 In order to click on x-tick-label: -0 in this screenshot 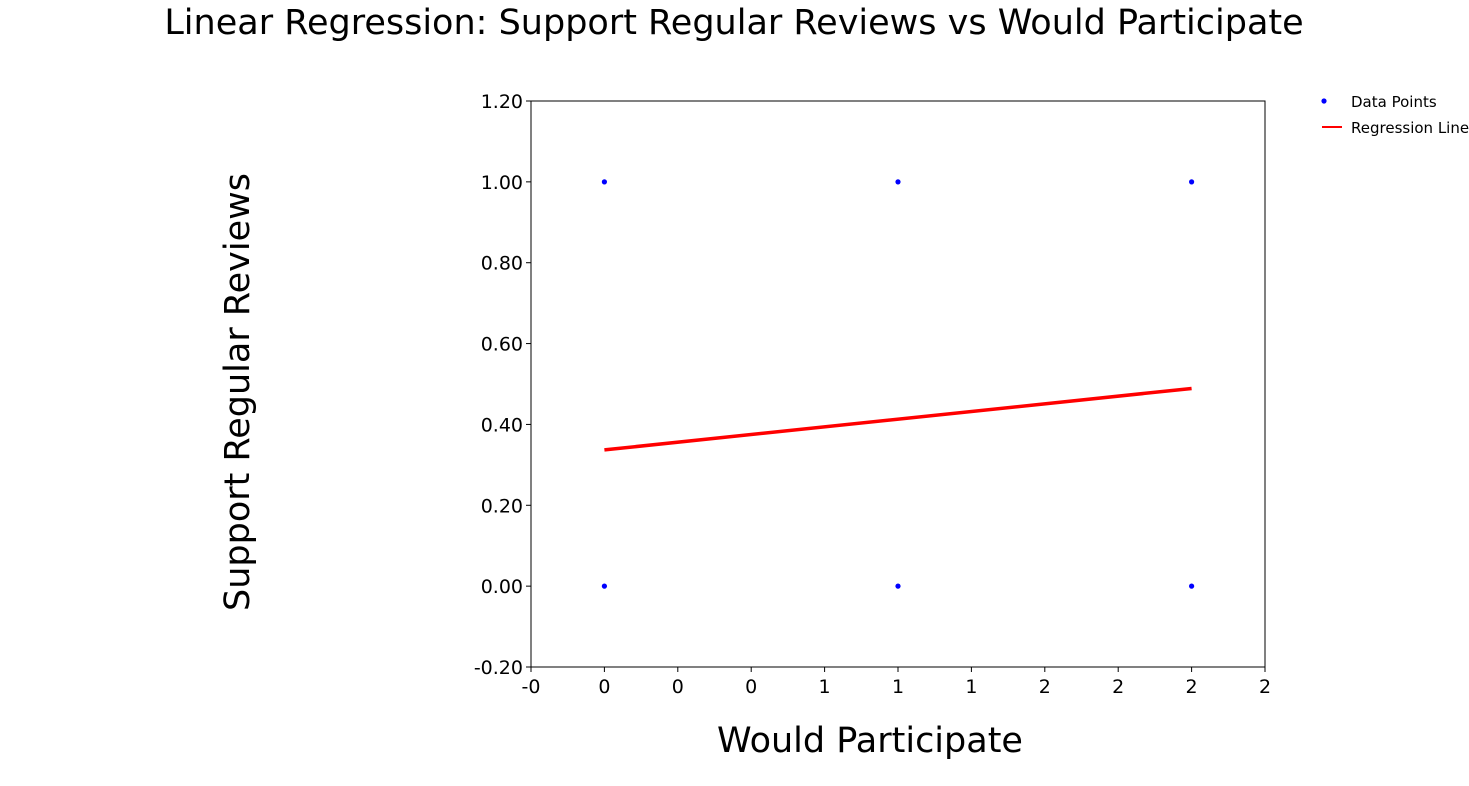, I will do `click(531, 687)`.